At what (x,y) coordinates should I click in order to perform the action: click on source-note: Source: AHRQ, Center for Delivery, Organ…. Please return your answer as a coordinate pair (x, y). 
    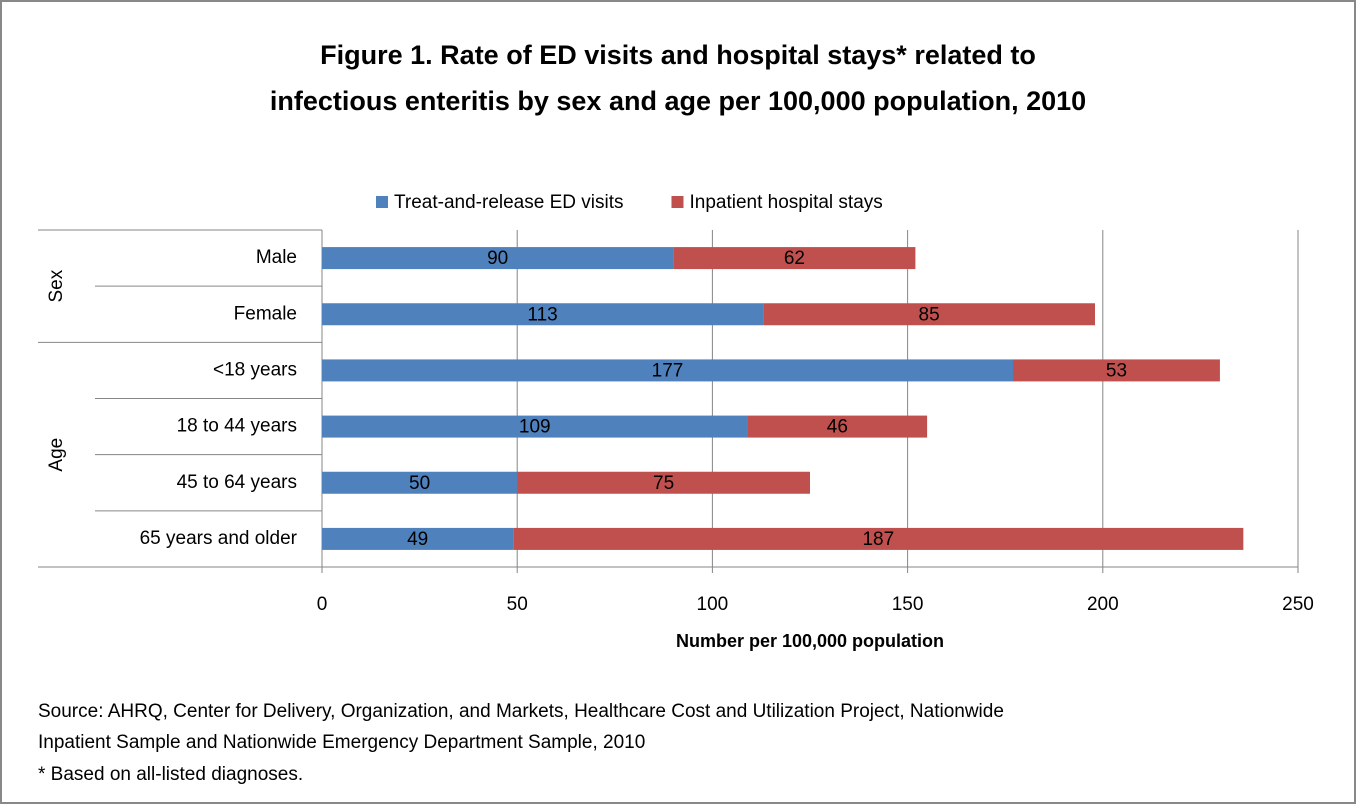
    Looking at the image, I should click on (521, 711).